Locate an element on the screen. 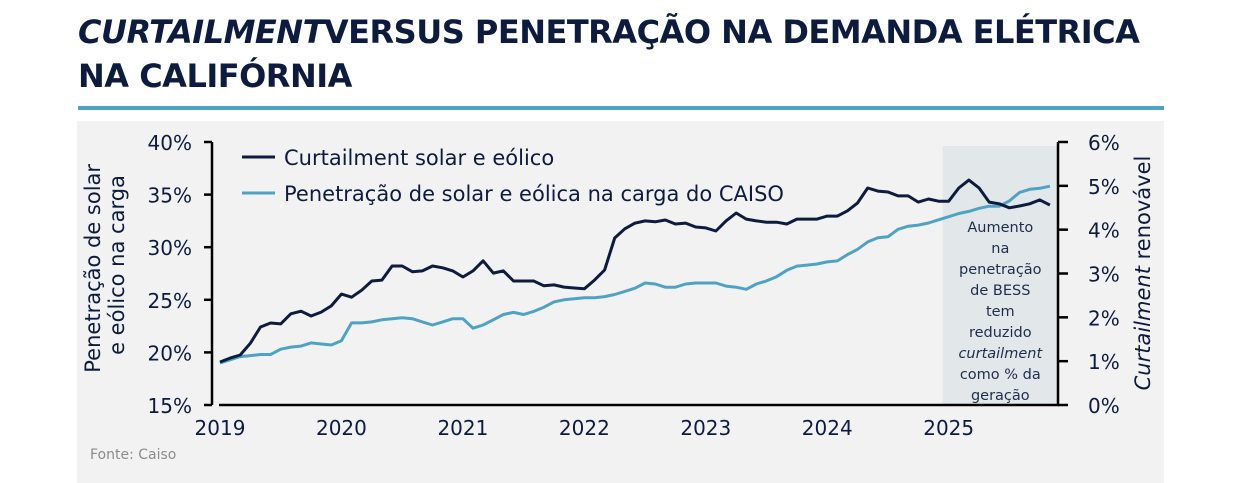 The image size is (1240, 483). right-tick-label: 4% is located at coordinates (1104, 231).